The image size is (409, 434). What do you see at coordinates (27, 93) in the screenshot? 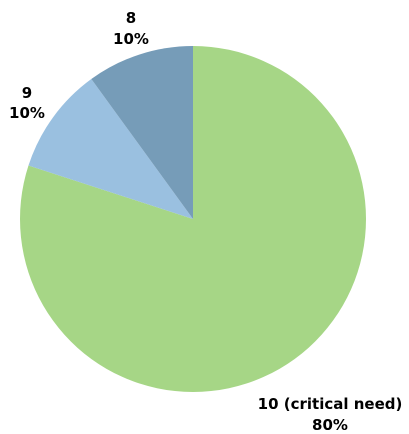
I see `slice-label-9: 9` at bounding box center [27, 93].